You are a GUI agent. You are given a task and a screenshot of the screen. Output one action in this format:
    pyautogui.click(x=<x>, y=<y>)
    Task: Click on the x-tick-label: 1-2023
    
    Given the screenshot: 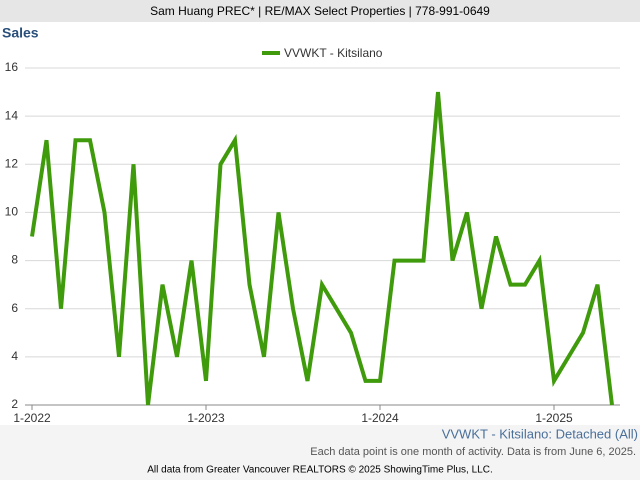 What is the action you would take?
    pyautogui.click(x=206, y=418)
    